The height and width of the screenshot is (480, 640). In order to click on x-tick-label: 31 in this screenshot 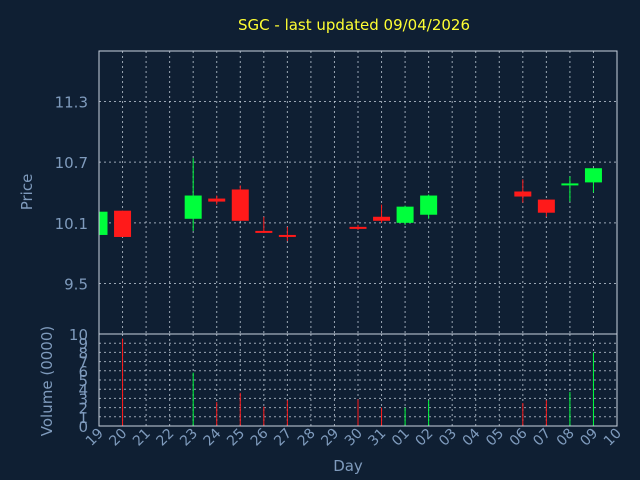, I will do `click(377, 438)`.